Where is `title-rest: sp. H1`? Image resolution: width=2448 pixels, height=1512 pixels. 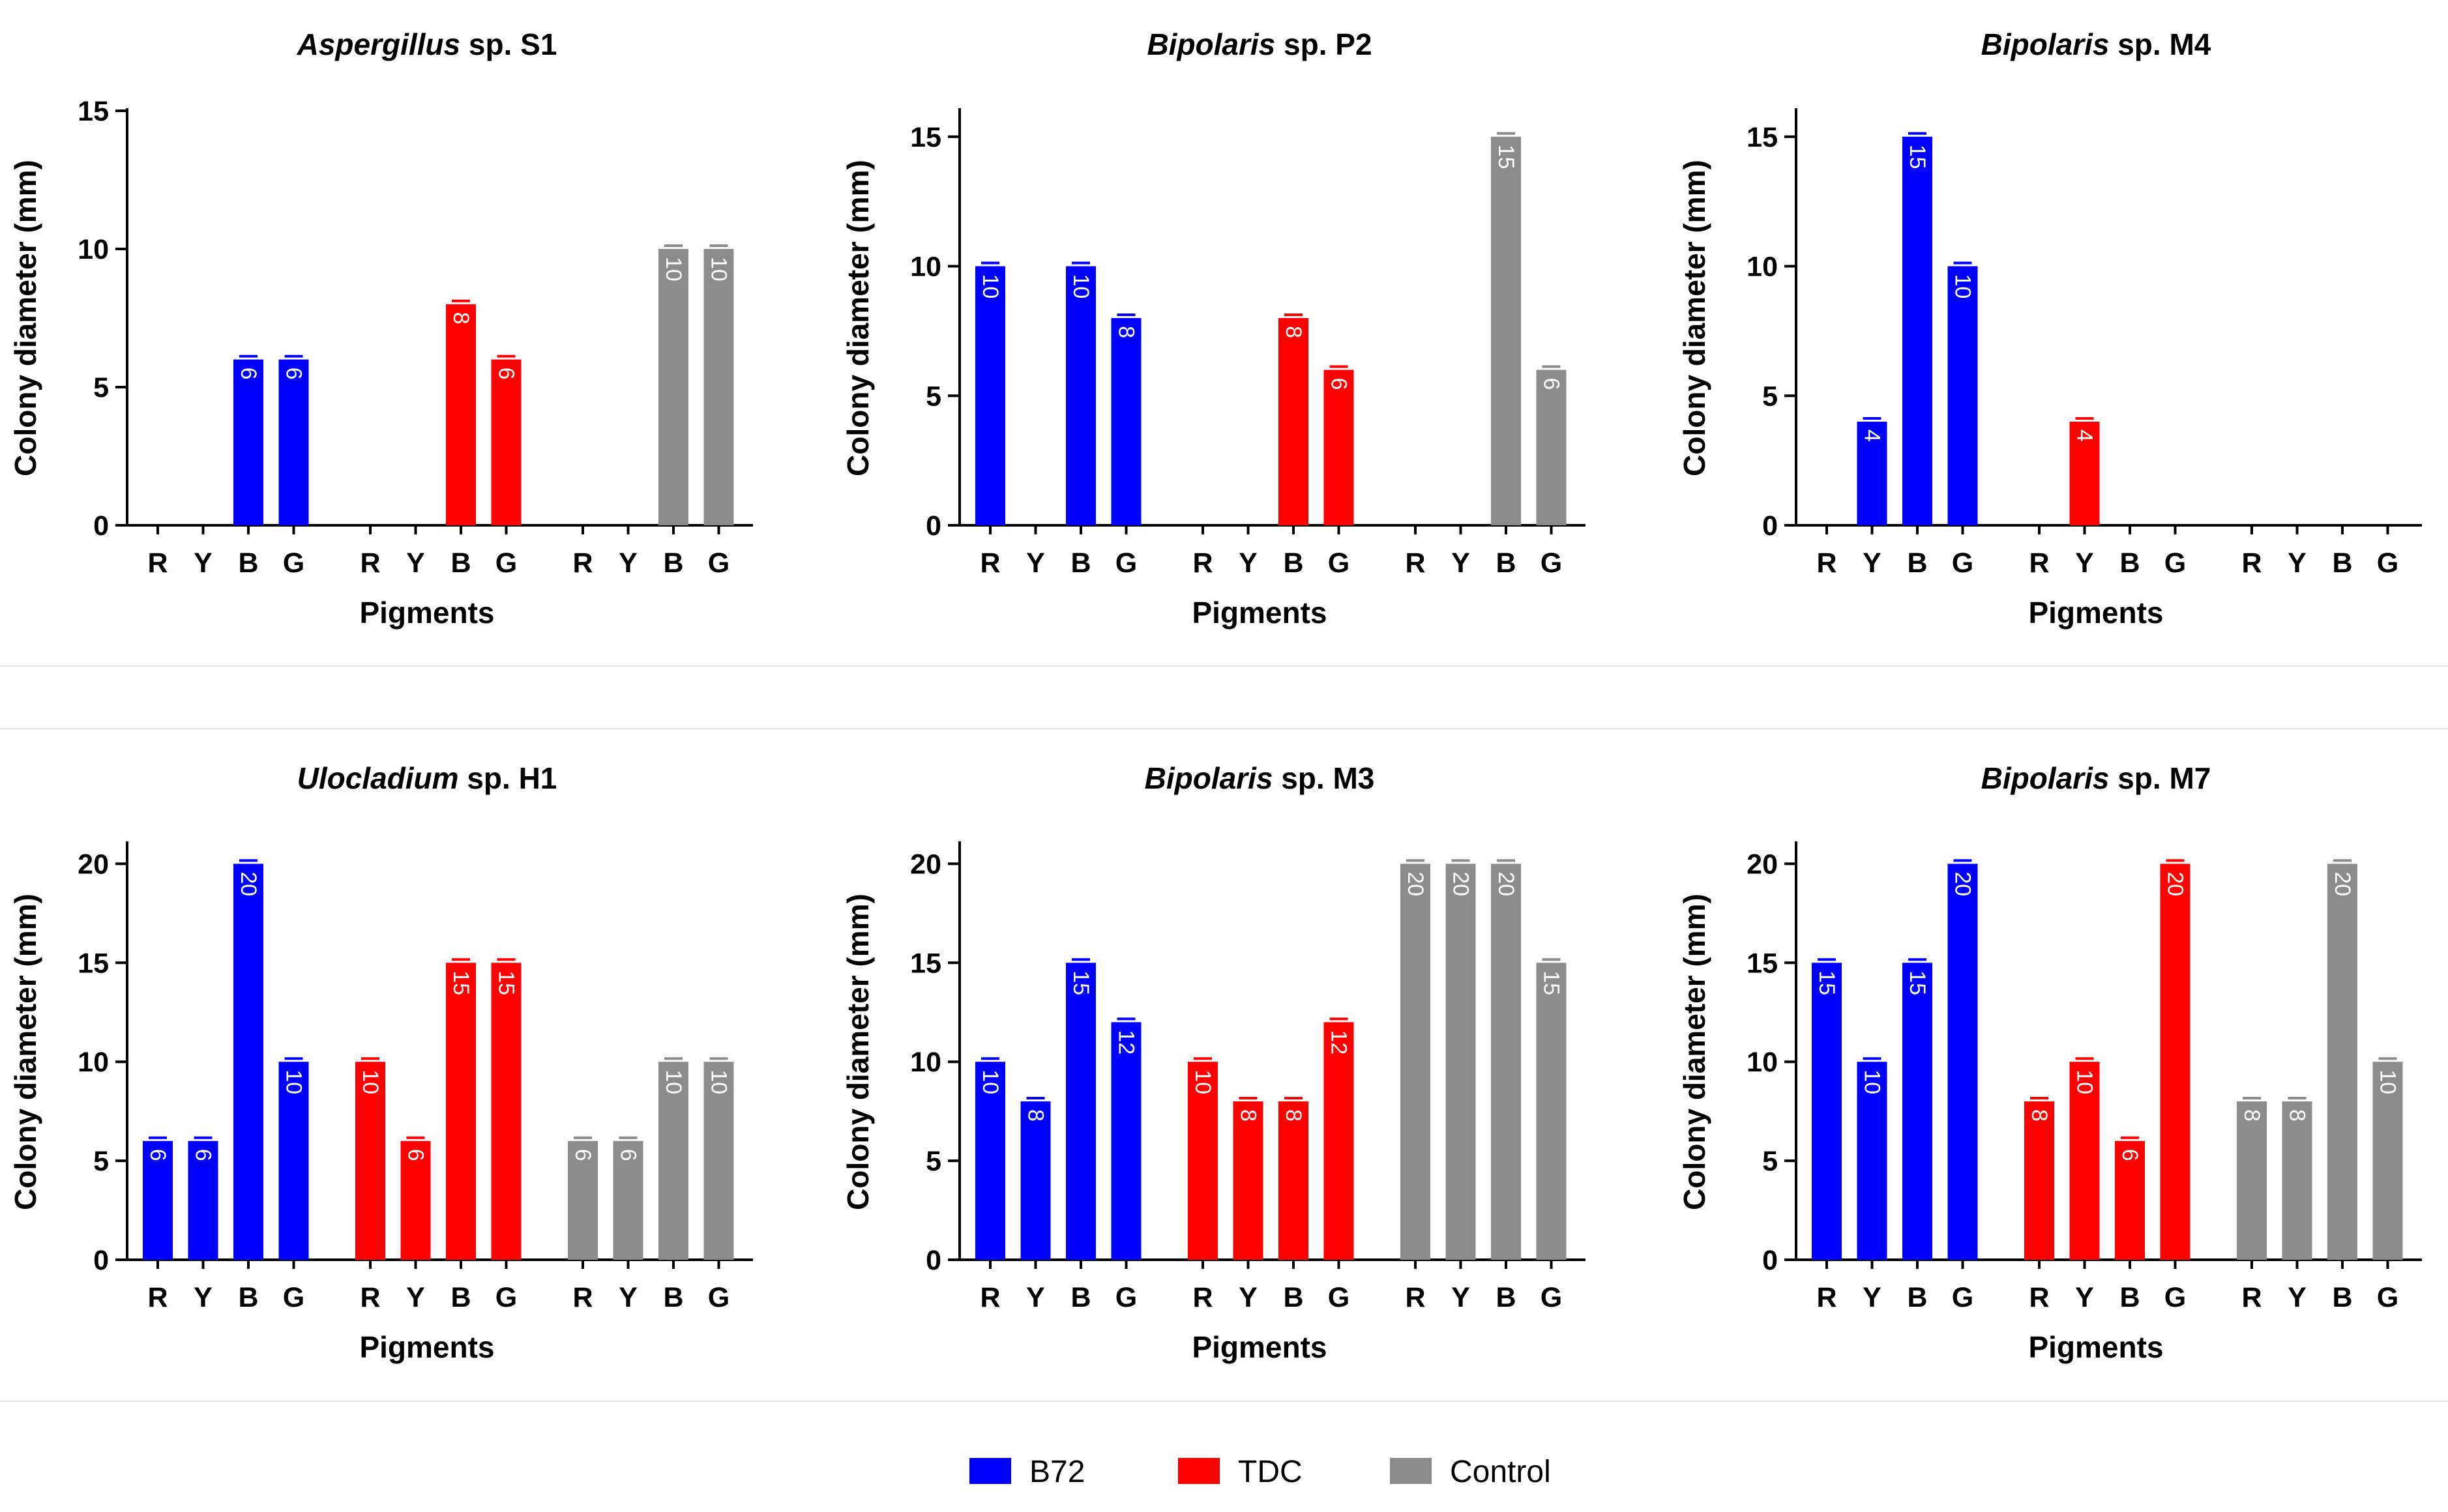 title-rest: sp. H1 is located at coordinates (508, 778).